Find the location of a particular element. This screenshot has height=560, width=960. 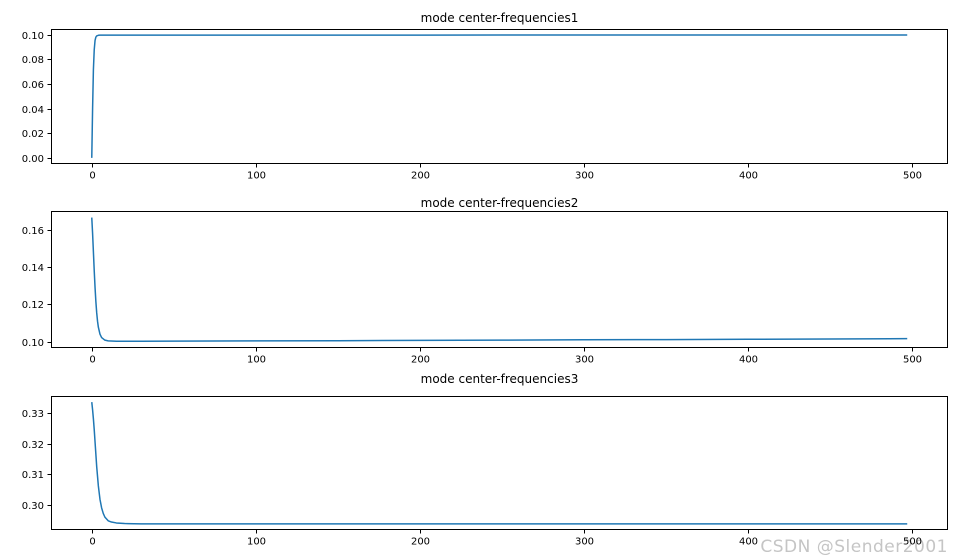

chart-title-2: mode center-frequencies2 is located at coordinates (499, 203).